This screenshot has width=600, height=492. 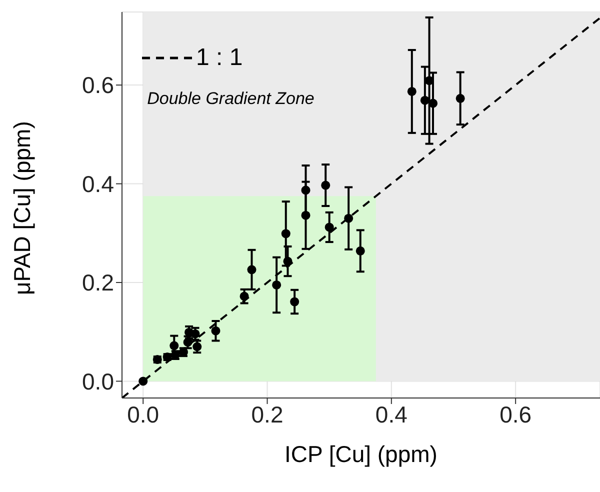 I want to click on band-label: Double Gradient Zone, so click(x=230, y=98).